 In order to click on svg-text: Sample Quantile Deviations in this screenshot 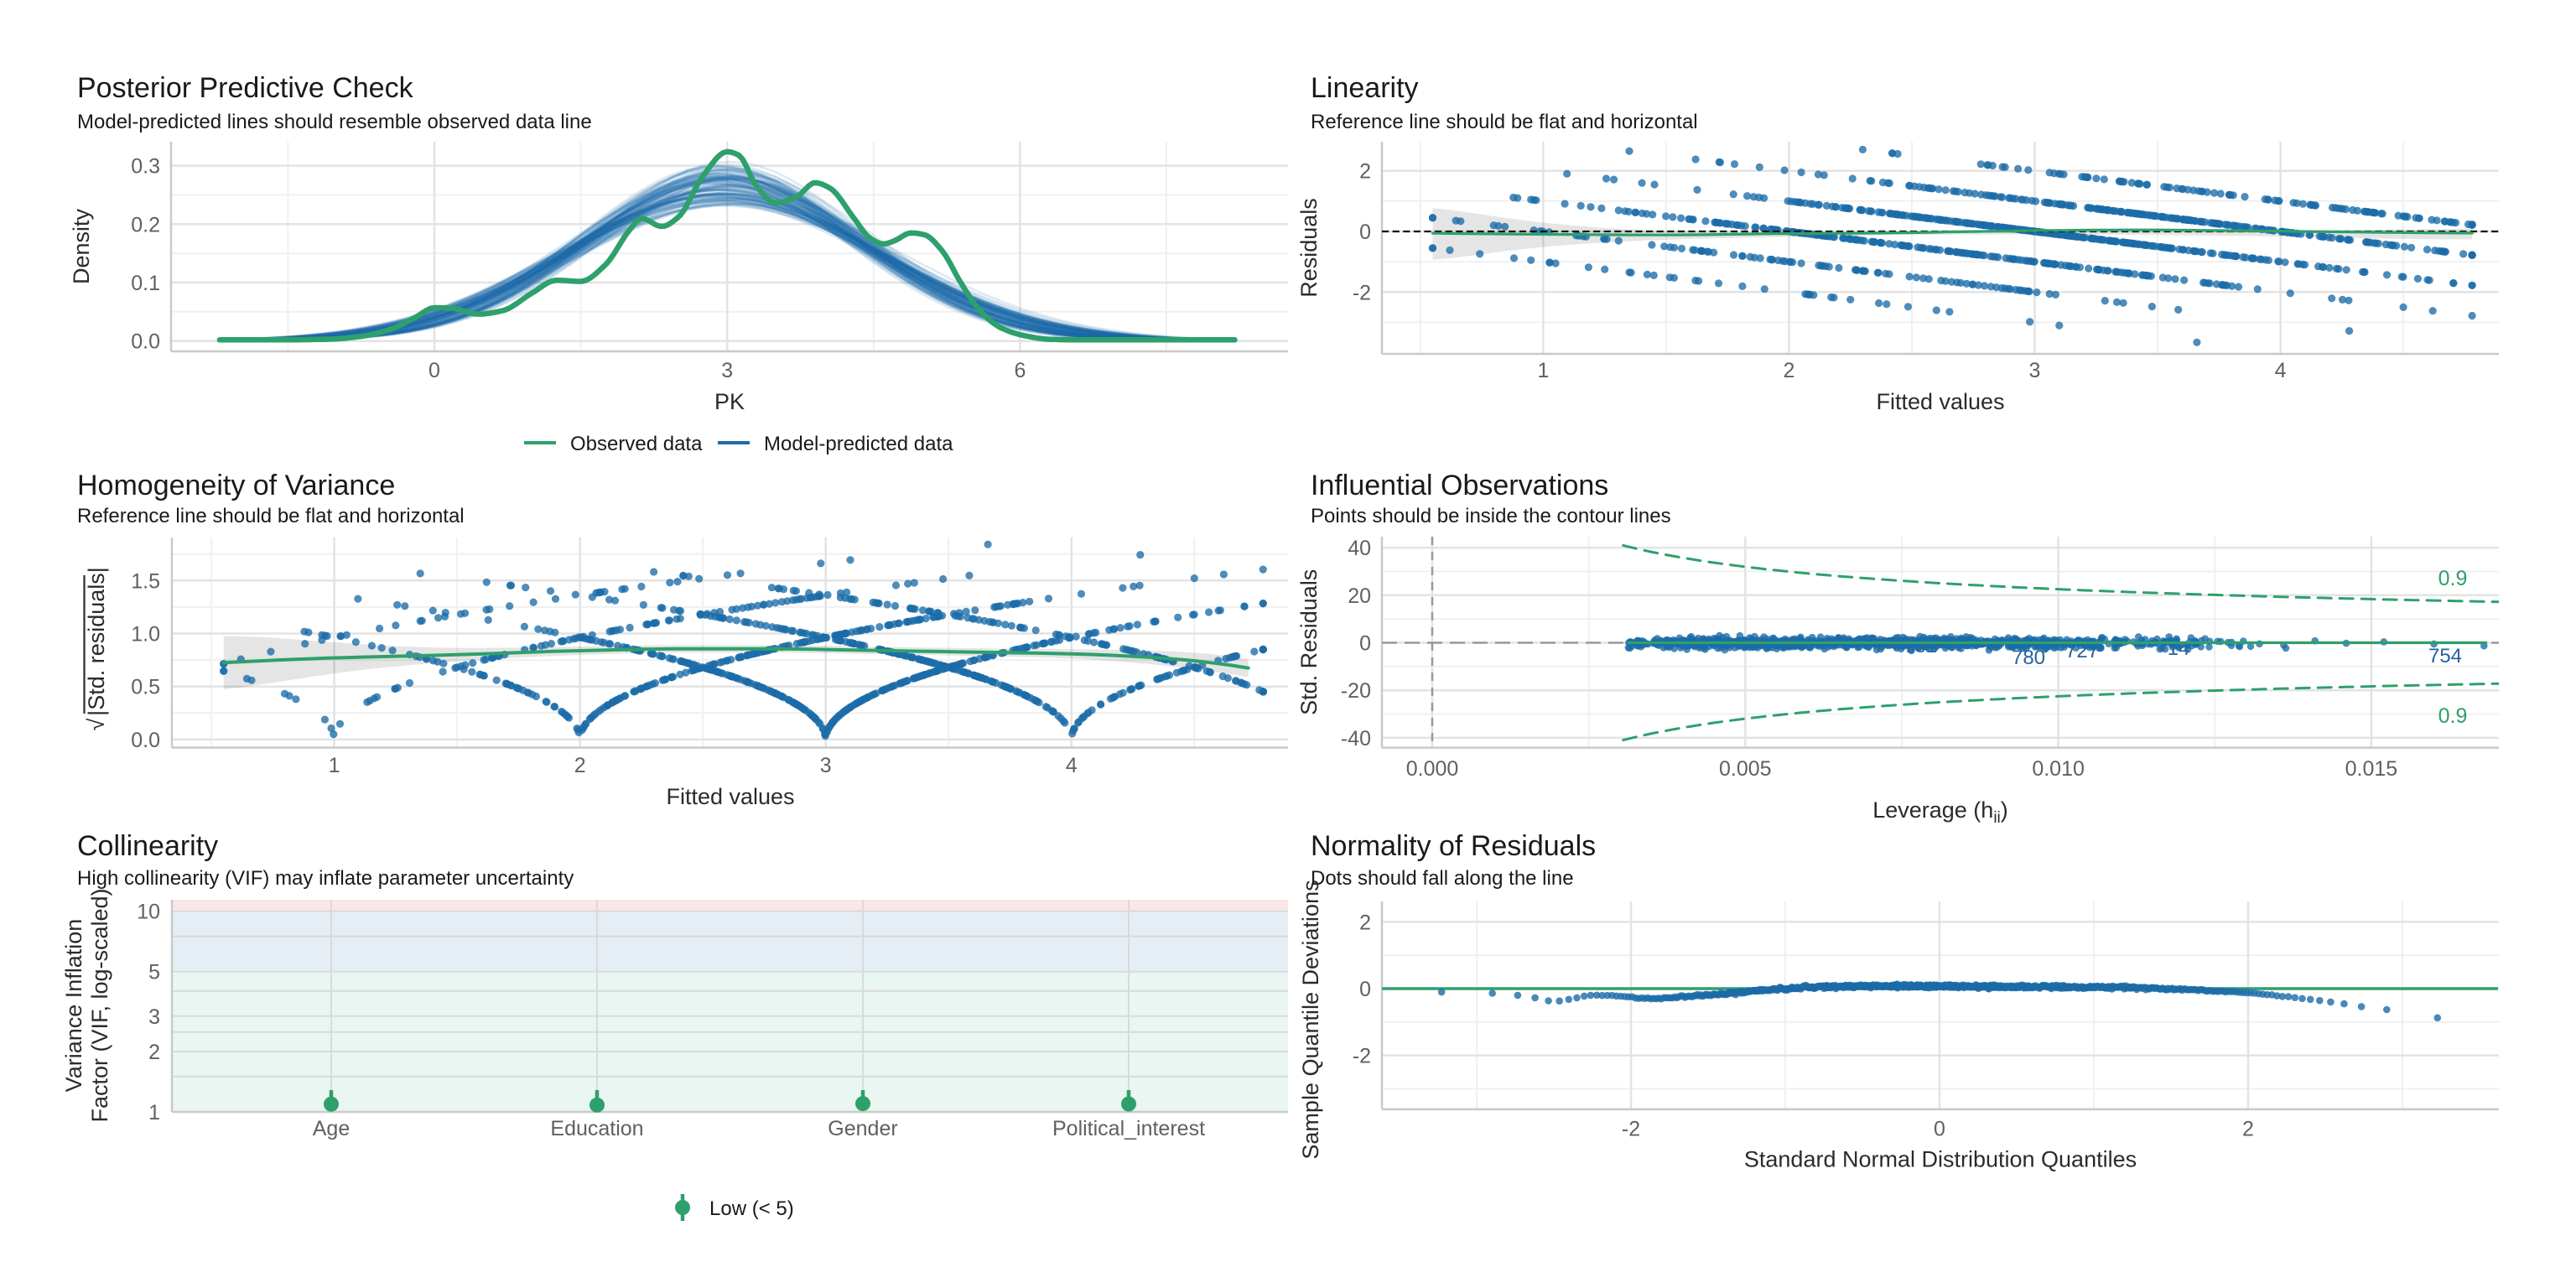, I will do `click(1310, 1019)`.